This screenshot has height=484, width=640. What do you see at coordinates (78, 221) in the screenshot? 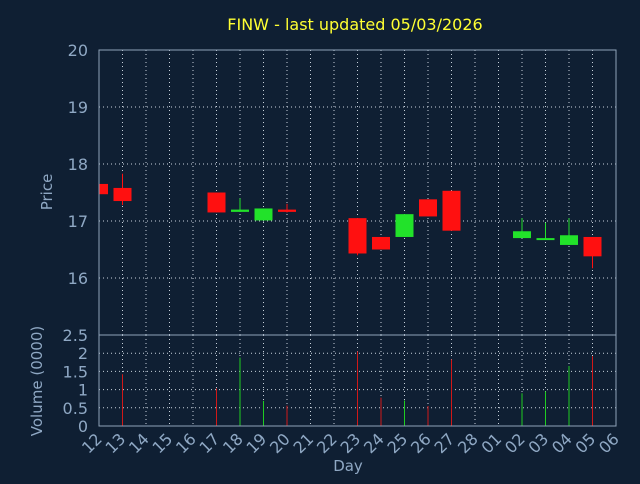
I see `price-tick-label: 17` at bounding box center [78, 221].